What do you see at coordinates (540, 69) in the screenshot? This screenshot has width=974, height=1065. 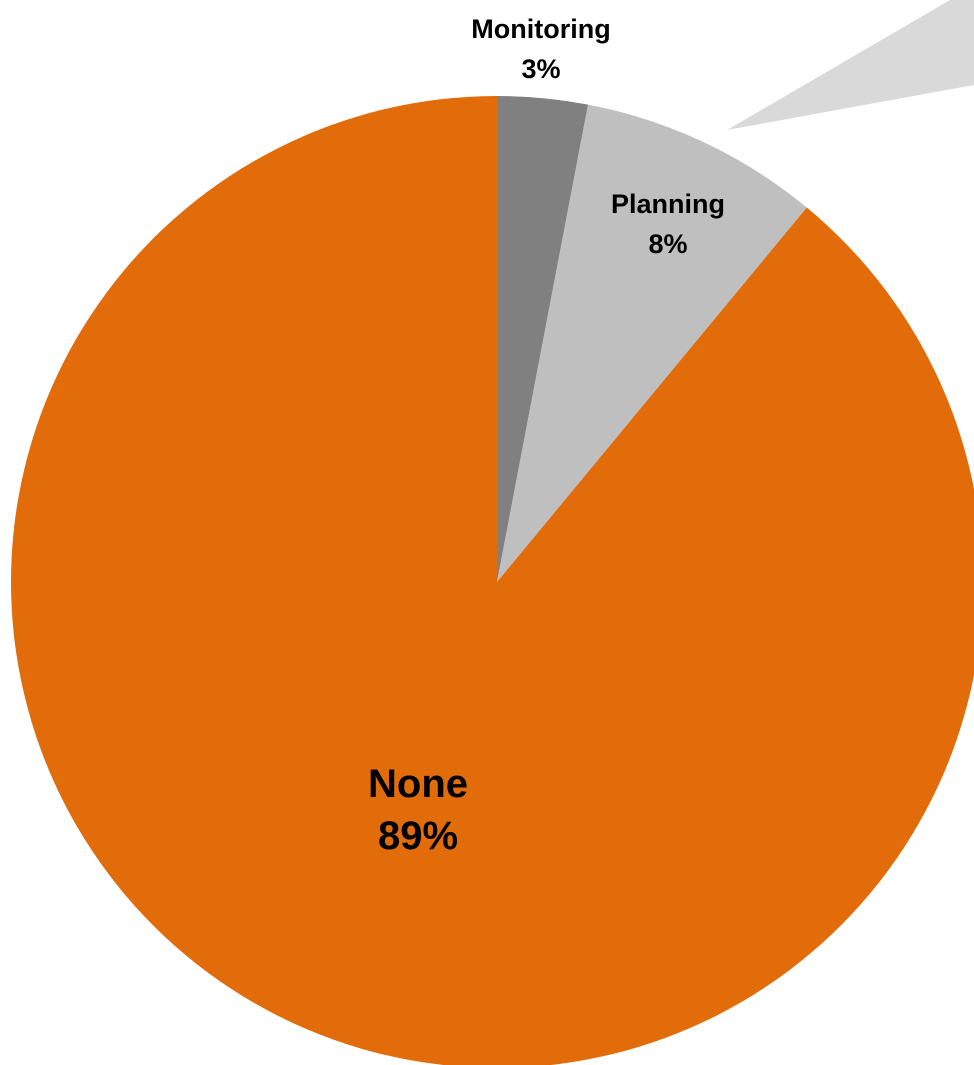 I see `slice-percent: 3%` at bounding box center [540, 69].